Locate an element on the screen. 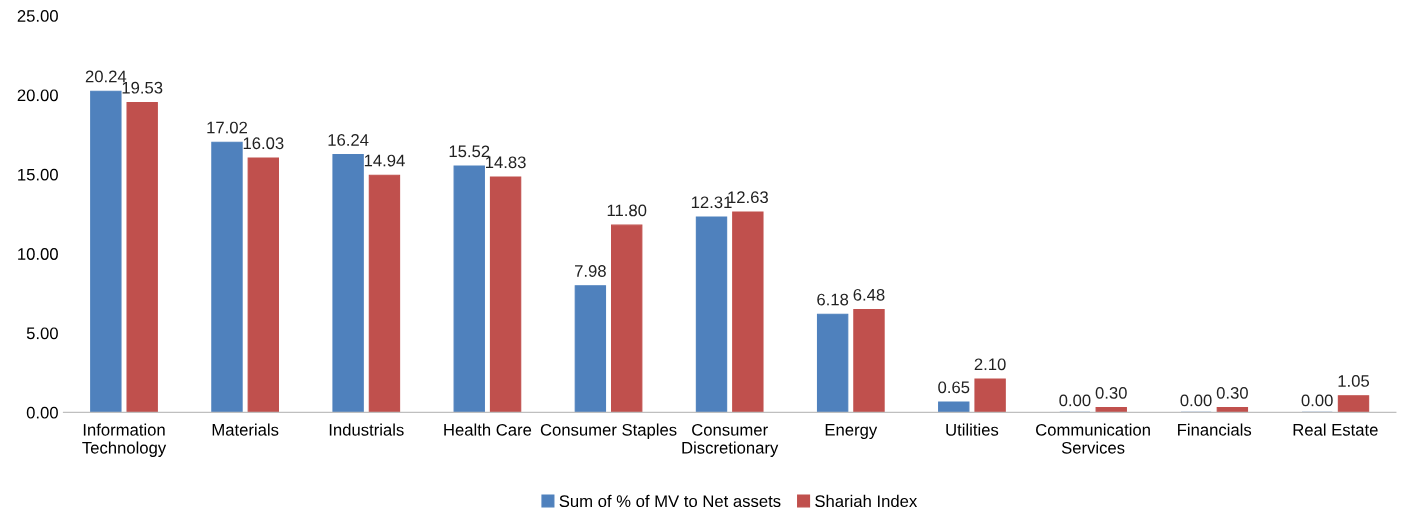  legend-label: Sum of % of MV to Net assets is located at coordinates (670, 501).